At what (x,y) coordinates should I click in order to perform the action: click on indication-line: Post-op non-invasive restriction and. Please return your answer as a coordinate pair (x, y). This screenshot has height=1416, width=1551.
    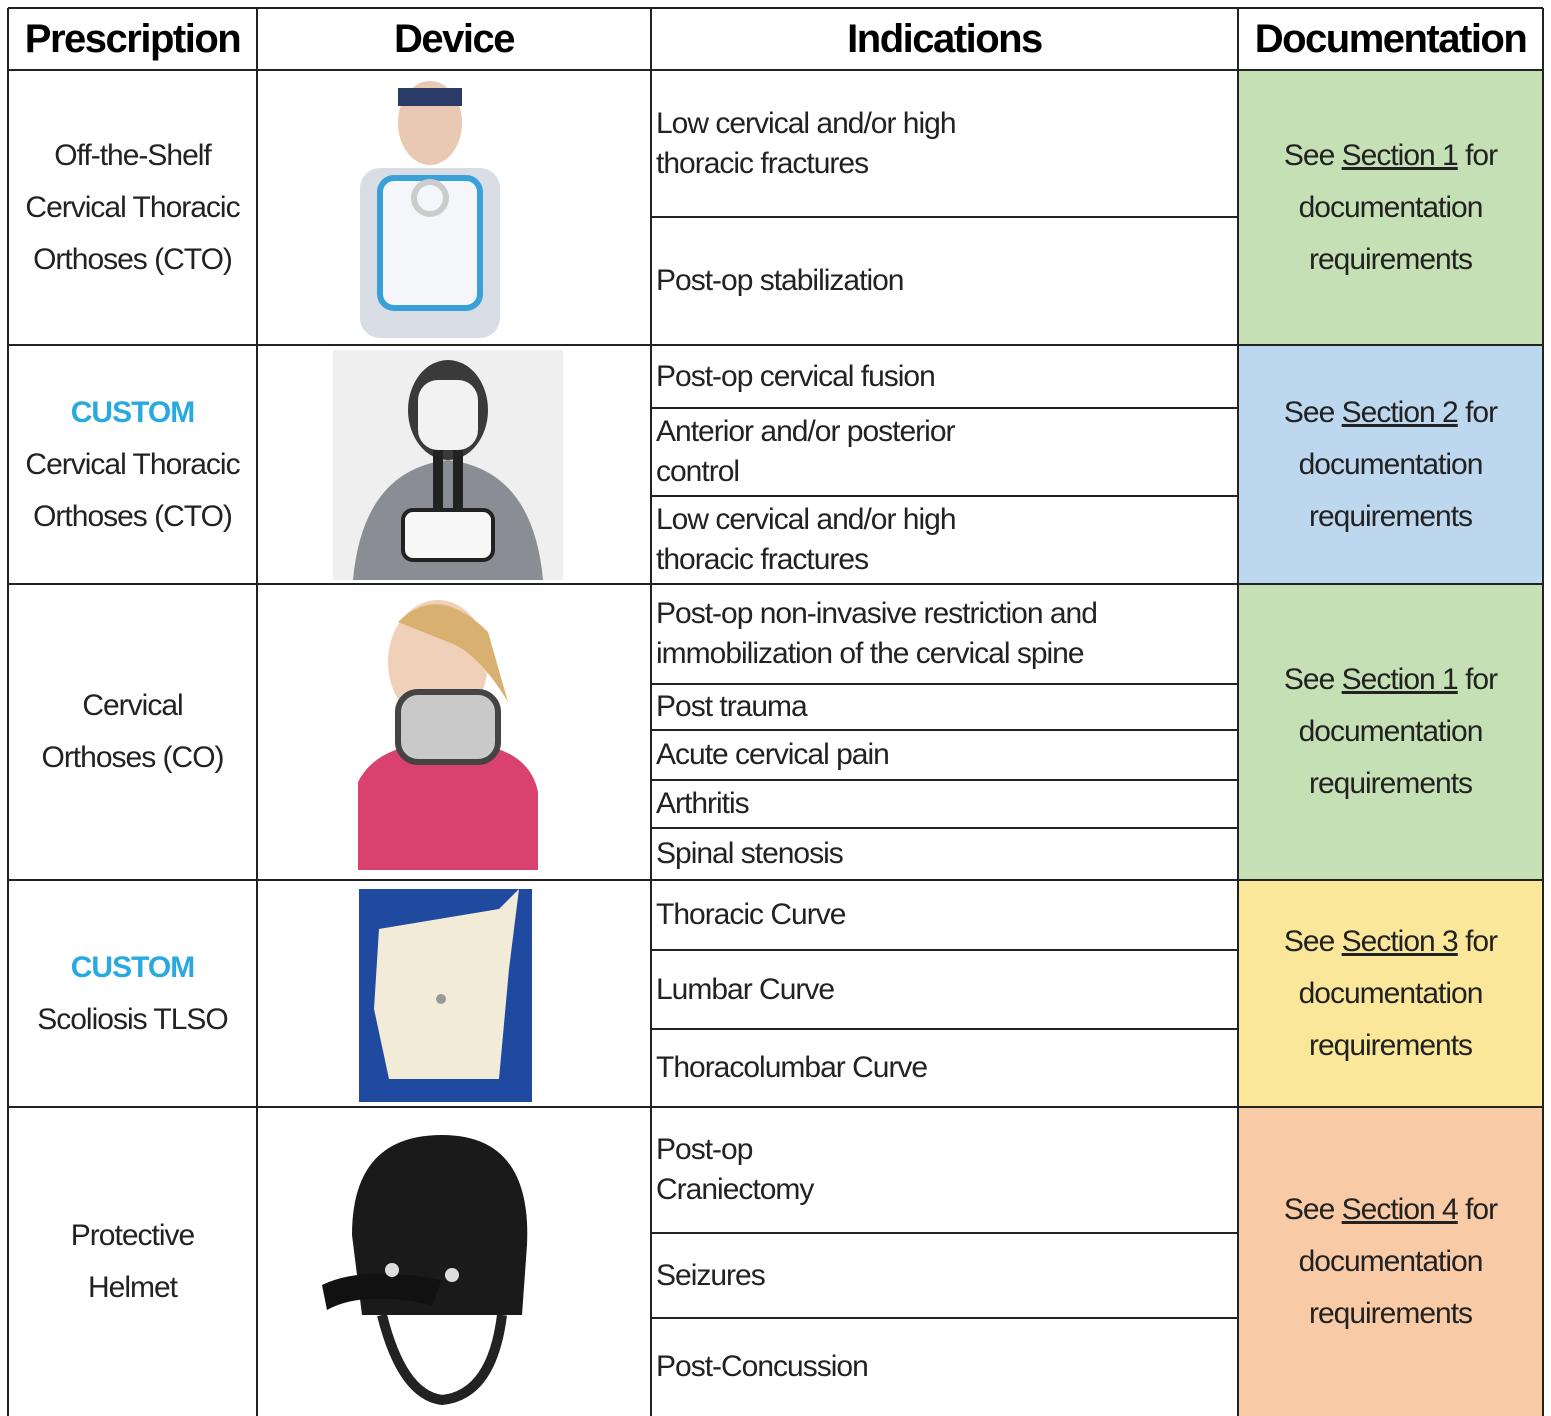
    Looking at the image, I should click on (877, 613).